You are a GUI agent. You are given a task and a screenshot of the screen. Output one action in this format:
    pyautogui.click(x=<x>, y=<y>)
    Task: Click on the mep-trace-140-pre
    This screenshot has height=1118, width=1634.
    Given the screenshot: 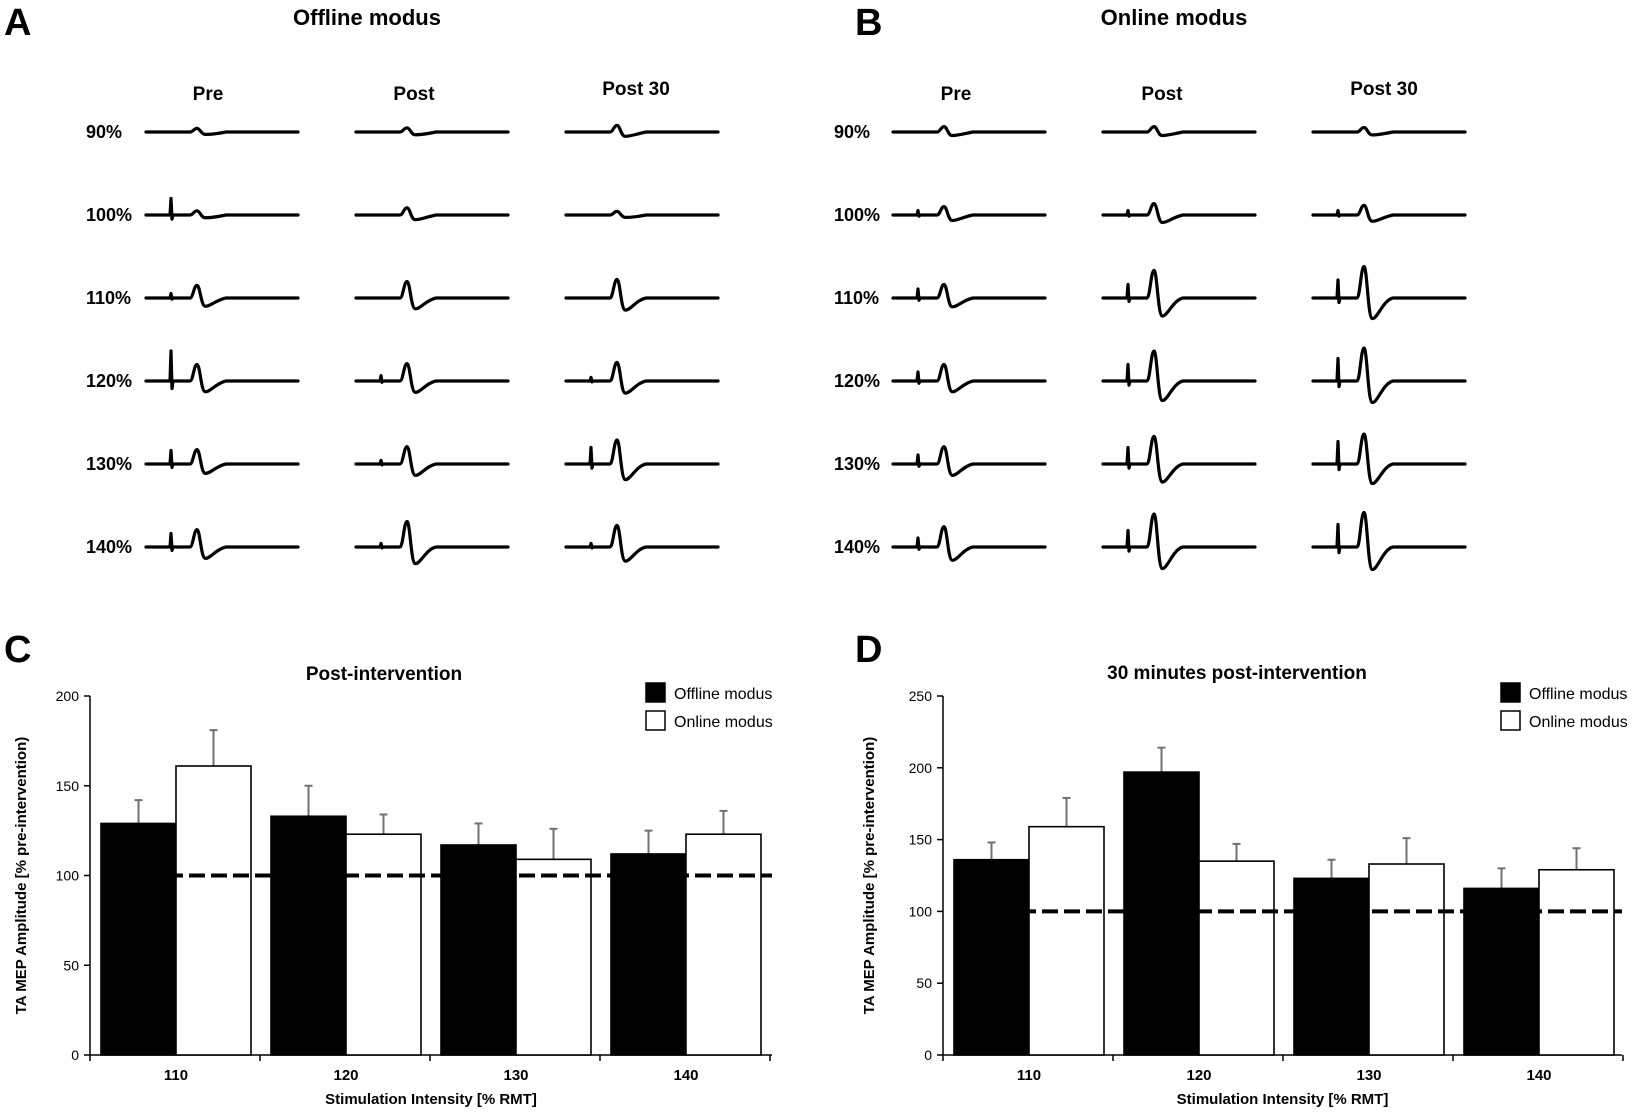 What is the action you would take?
    pyautogui.click(x=222, y=544)
    